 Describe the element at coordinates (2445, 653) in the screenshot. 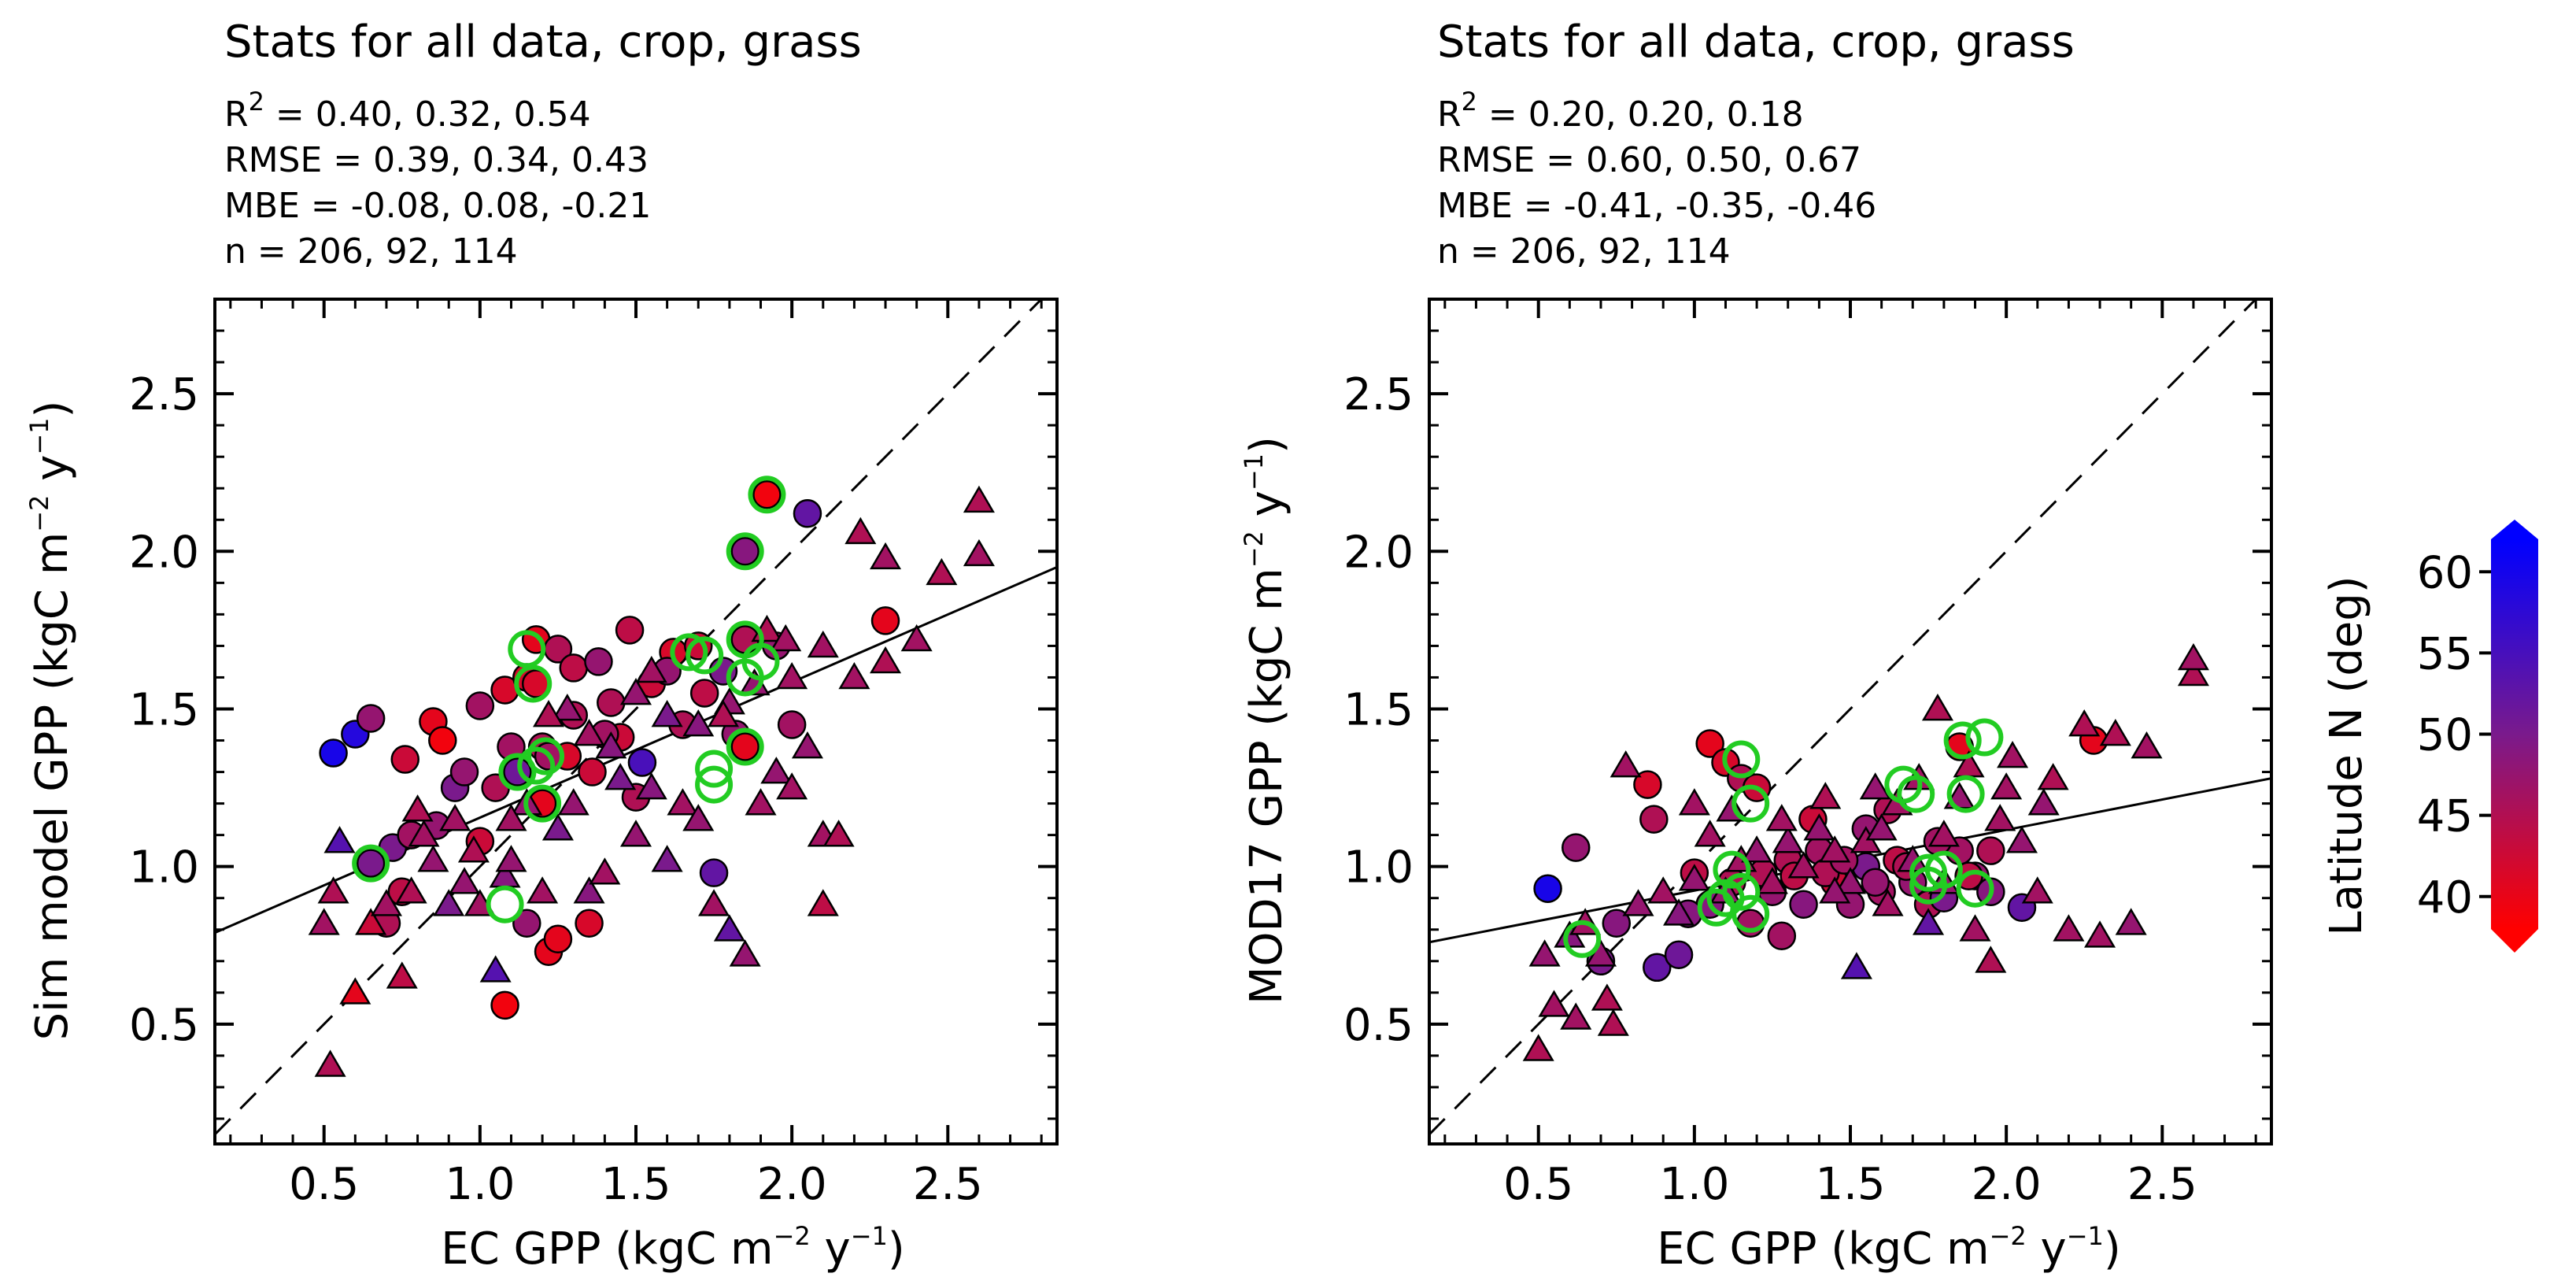

I see `colorbar-tick-label: 55` at that location.